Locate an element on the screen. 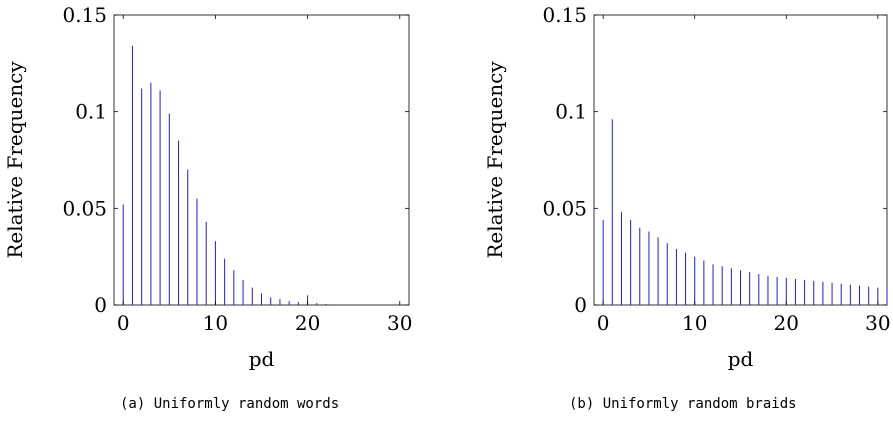 The width and height of the screenshot is (893, 428). chart-a-xtick-label: 20 is located at coordinates (307, 323).